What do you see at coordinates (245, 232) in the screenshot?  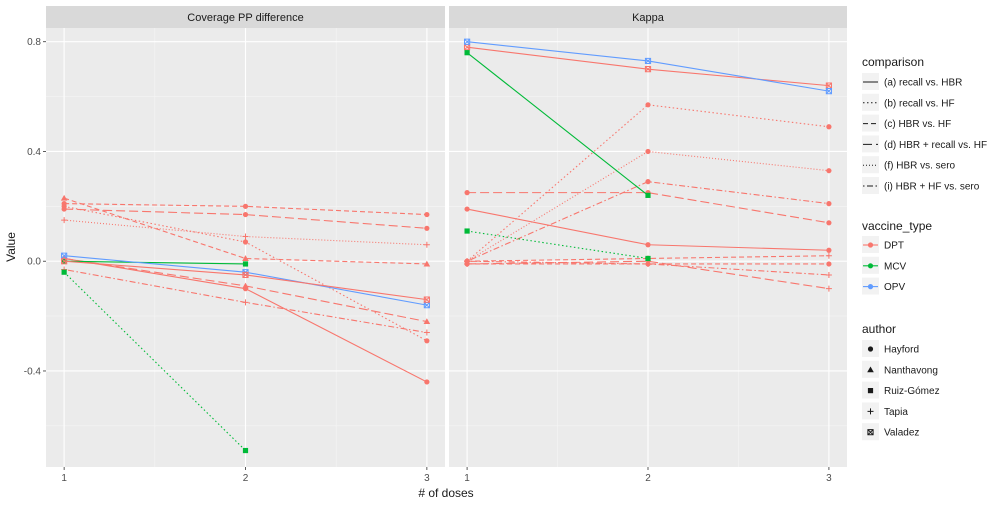 I see `series-dpt-tapia-f-hbr-vs-sero` at bounding box center [245, 232].